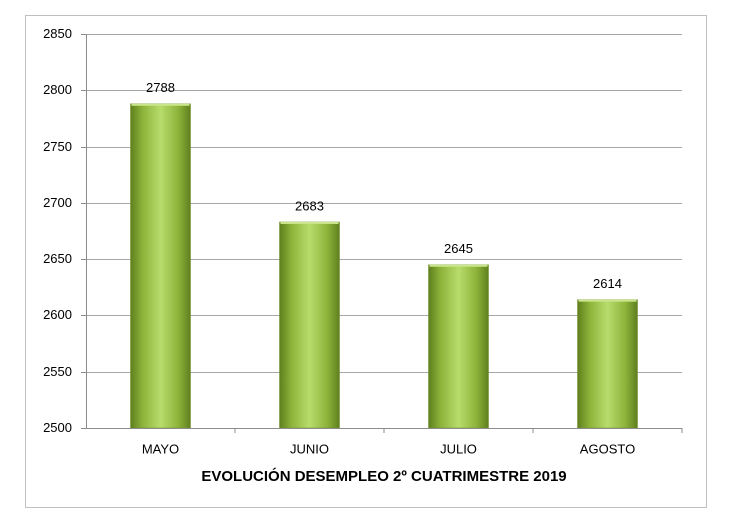 The height and width of the screenshot is (523, 732). I want to click on x-tick-label: MAYO, so click(160, 448).